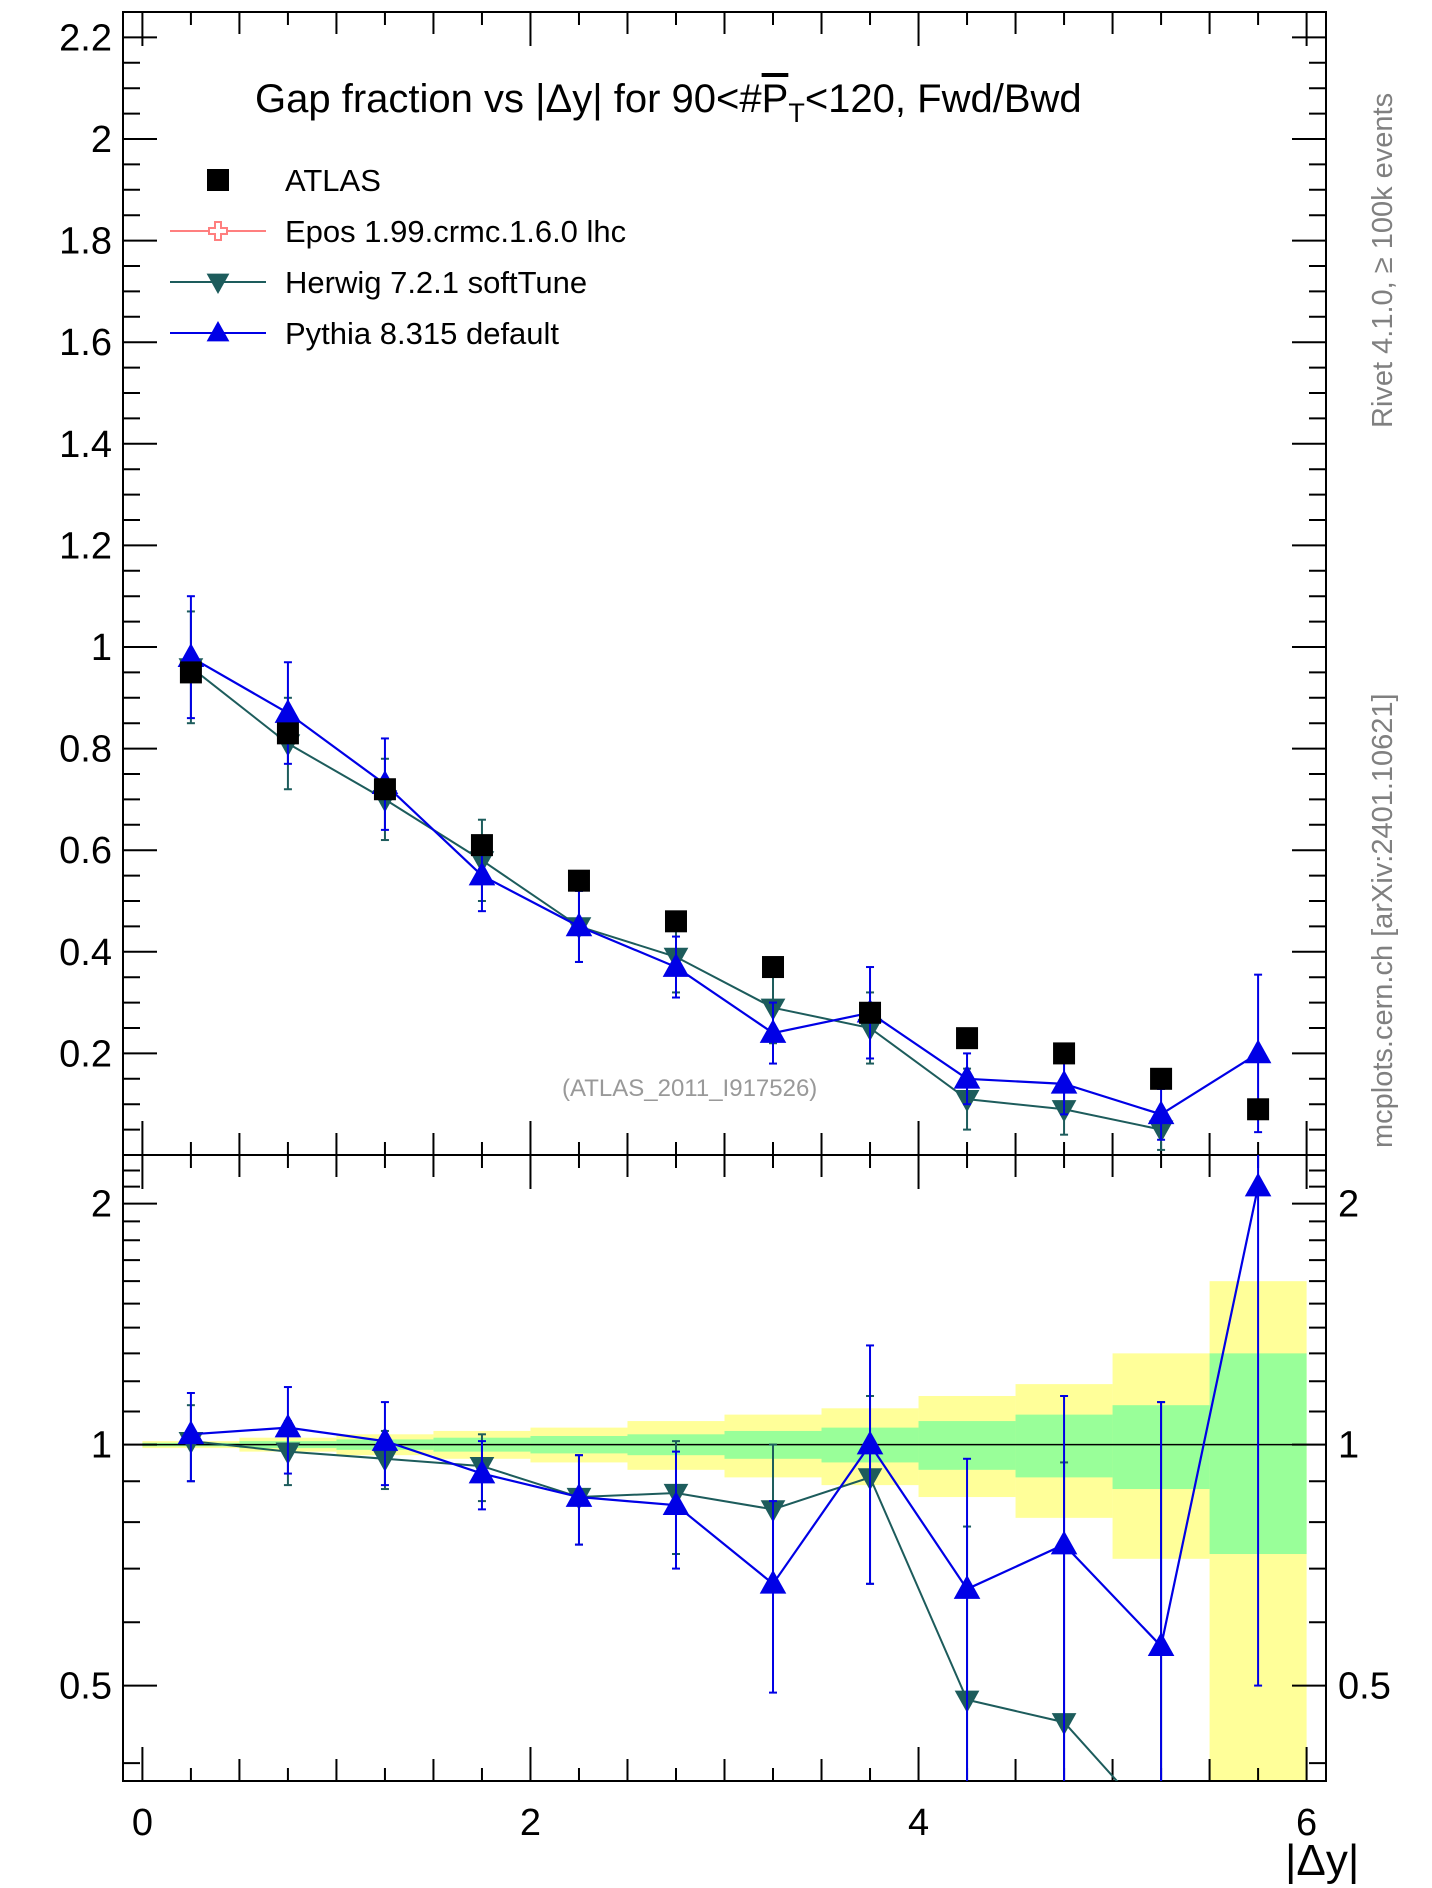 This screenshot has width=1432, height=1888. I want to click on title-pt: P, so click(775, 99).